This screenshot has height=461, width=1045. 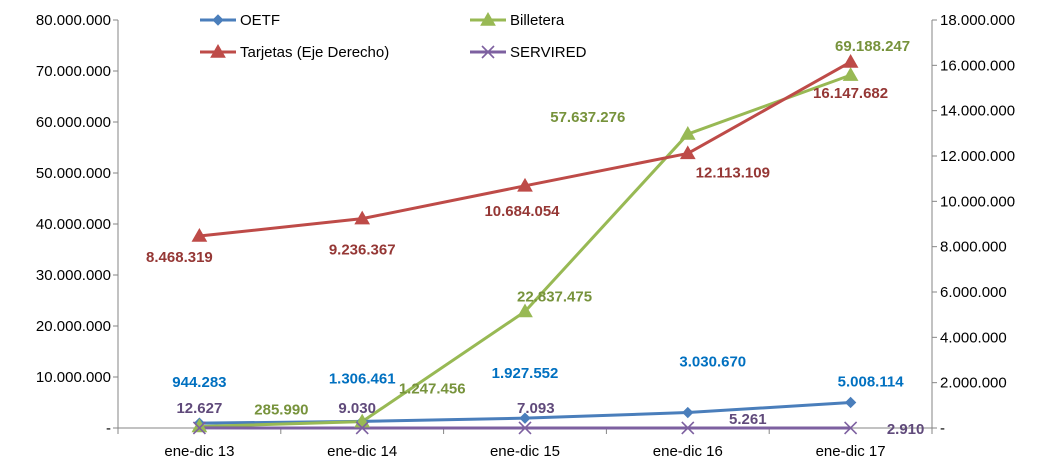 I want to click on data-label-billetera: 1.247.456, so click(x=432, y=389).